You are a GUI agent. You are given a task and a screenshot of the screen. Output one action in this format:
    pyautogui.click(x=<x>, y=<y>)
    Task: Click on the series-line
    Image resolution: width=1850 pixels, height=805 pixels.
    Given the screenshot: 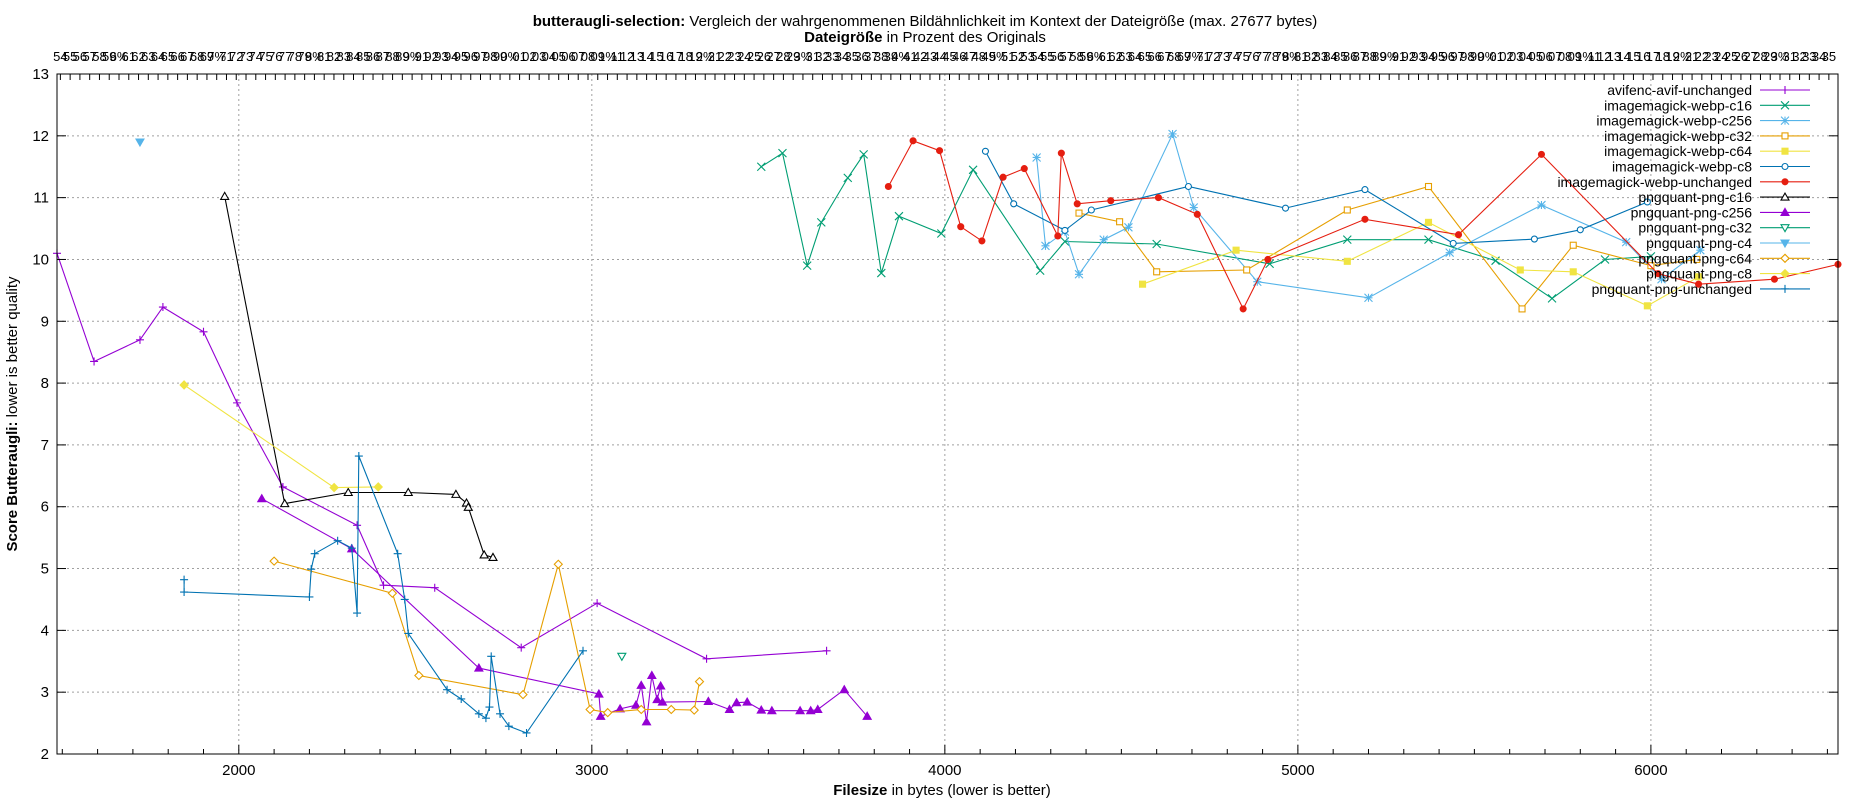 What is the action you would take?
    pyautogui.click(x=359, y=377)
    